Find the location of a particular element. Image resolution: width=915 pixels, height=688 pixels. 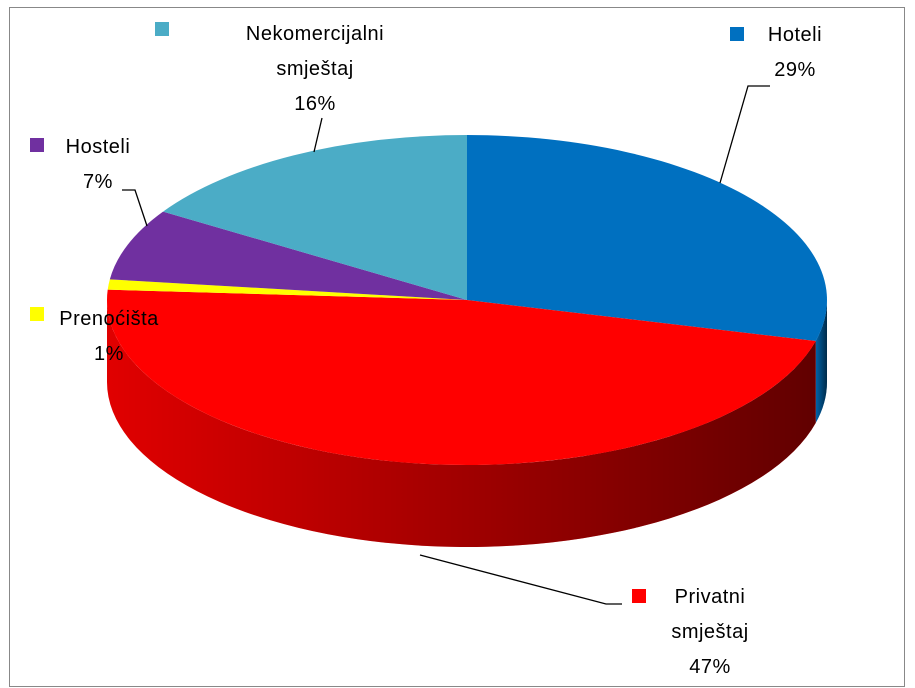

data-label: Nekomercijalni smještaj 16% is located at coordinates (315, 69).